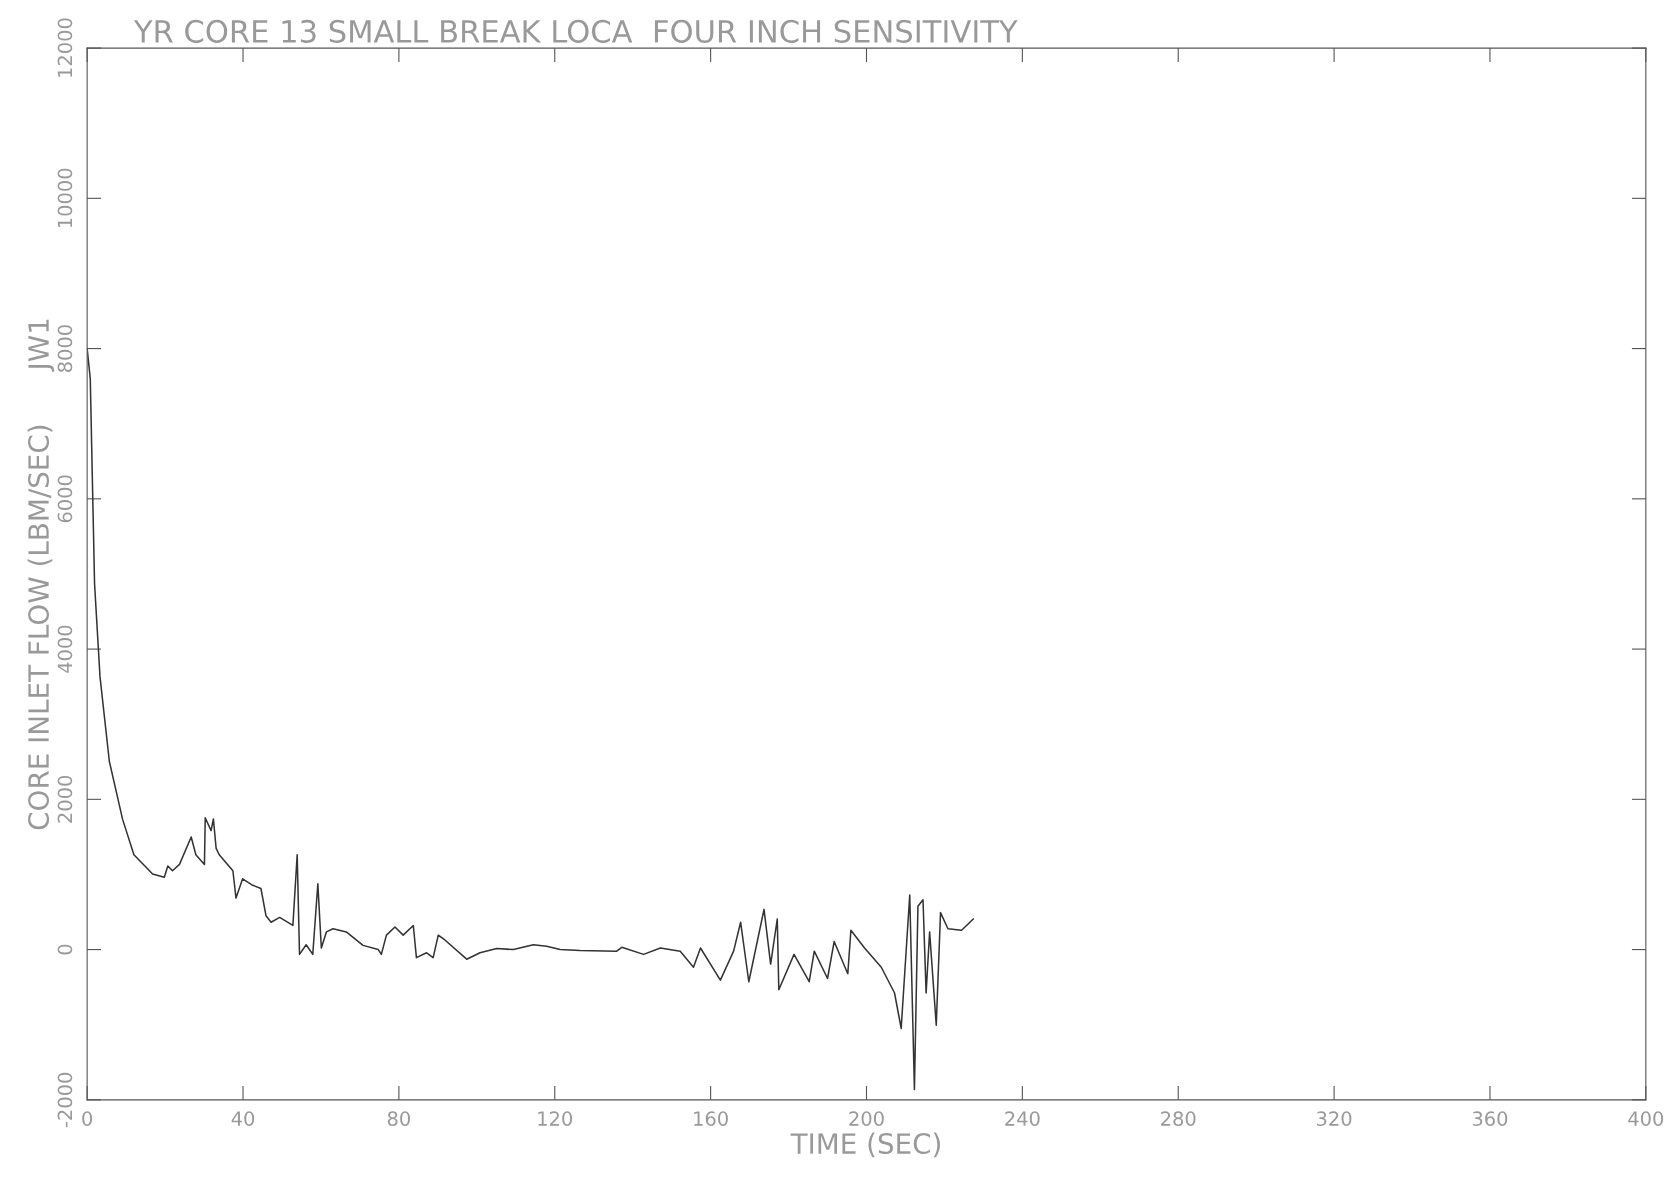 Image resolution: width=1676 pixels, height=1202 pixels. What do you see at coordinates (65, 649) in the screenshot?
I see `y-tick-label: 4000` at bounding box center [65, 649].